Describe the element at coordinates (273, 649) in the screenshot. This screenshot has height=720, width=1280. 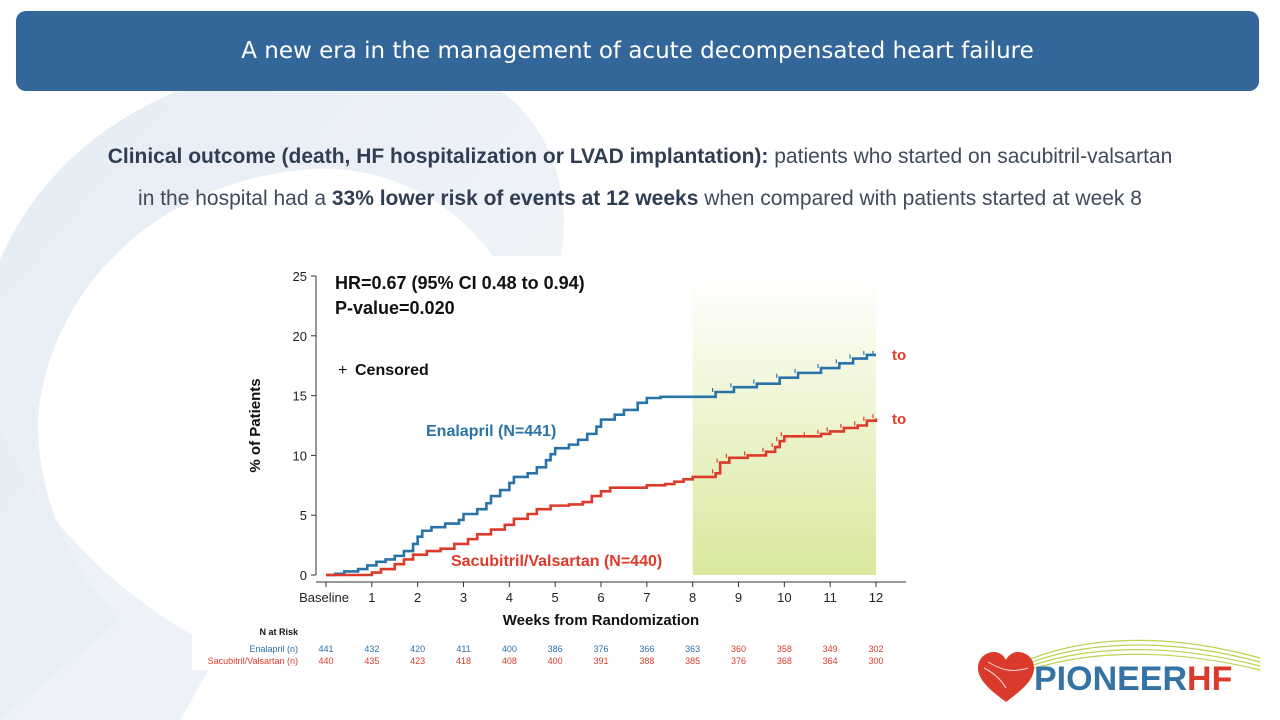
I see `risk-row-label: Enalapril (n)` at that location.